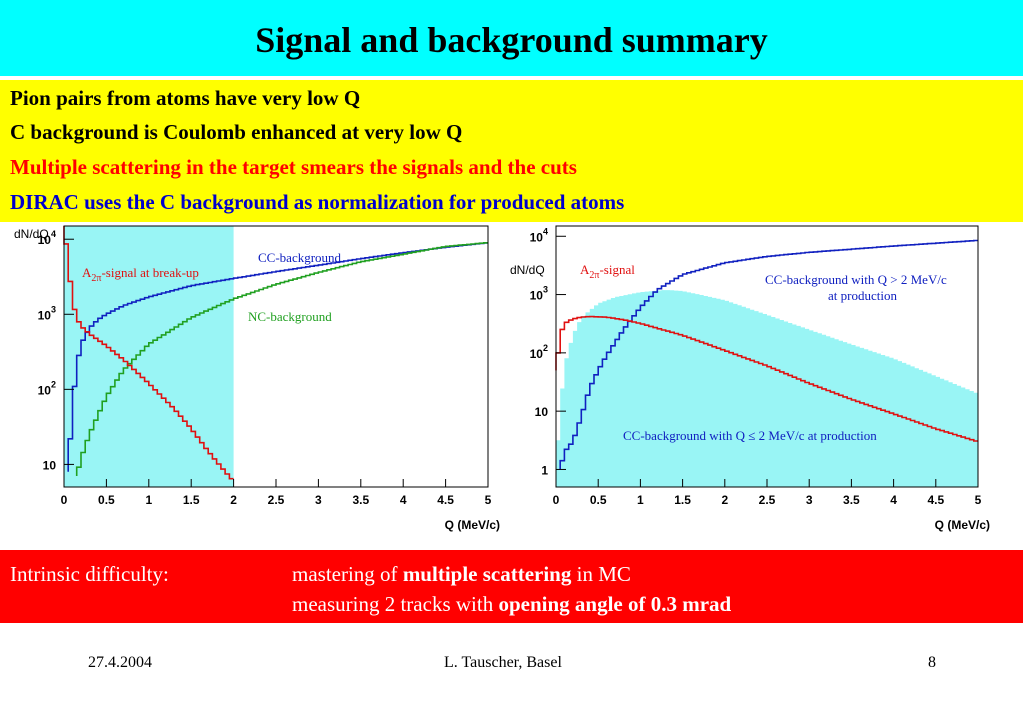 This screenshot has height=708, width=1023. I want to click on slide-title: Signal and background summary, so click(511, 40).